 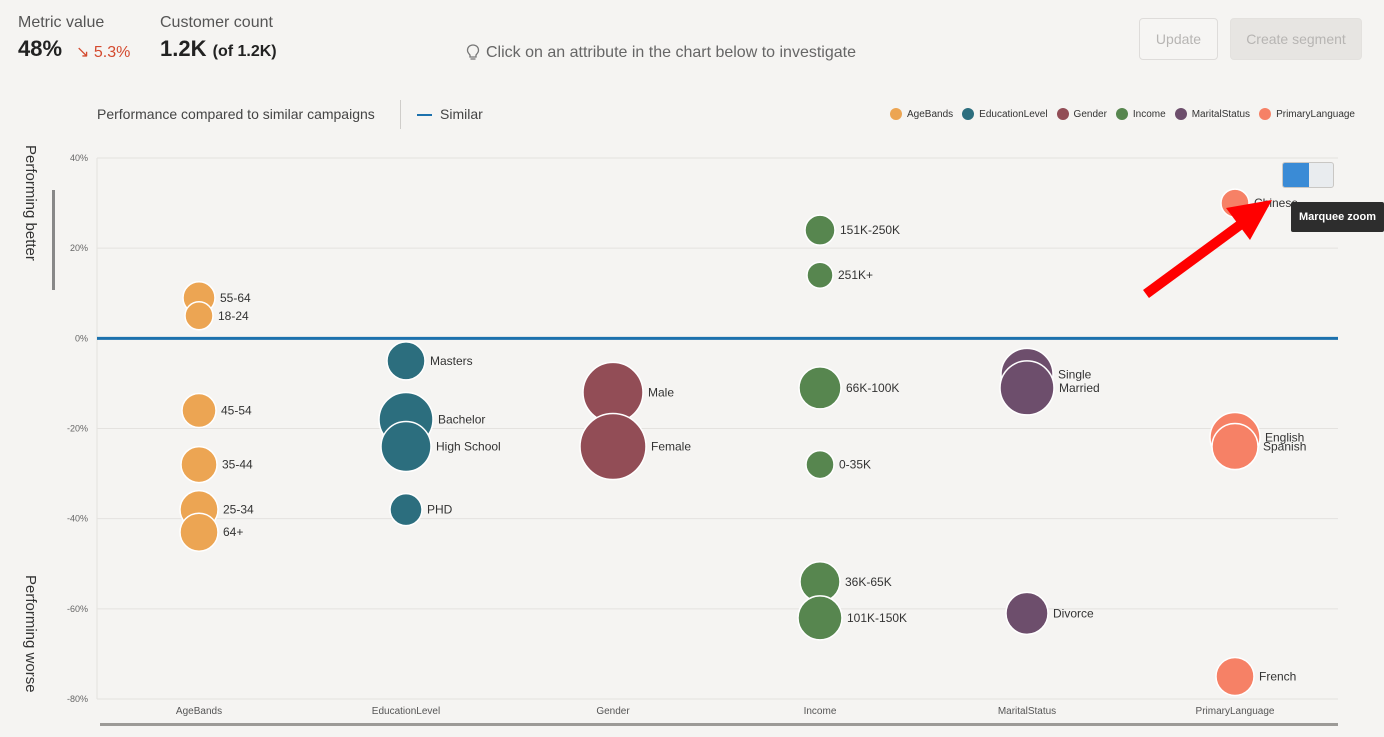 What do you see at coordinates (461, 419) in the screenshot?
I see `bubble-label: Bachelor` at bounding box center [461, 419].